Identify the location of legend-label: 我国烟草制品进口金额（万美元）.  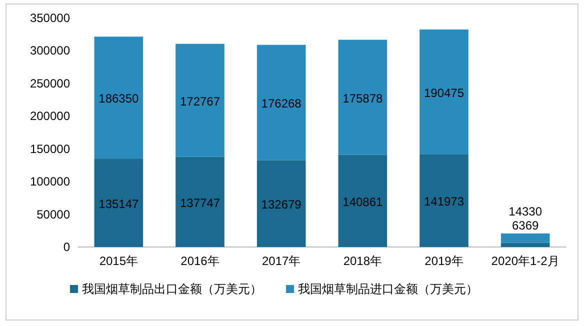
(388, 289).